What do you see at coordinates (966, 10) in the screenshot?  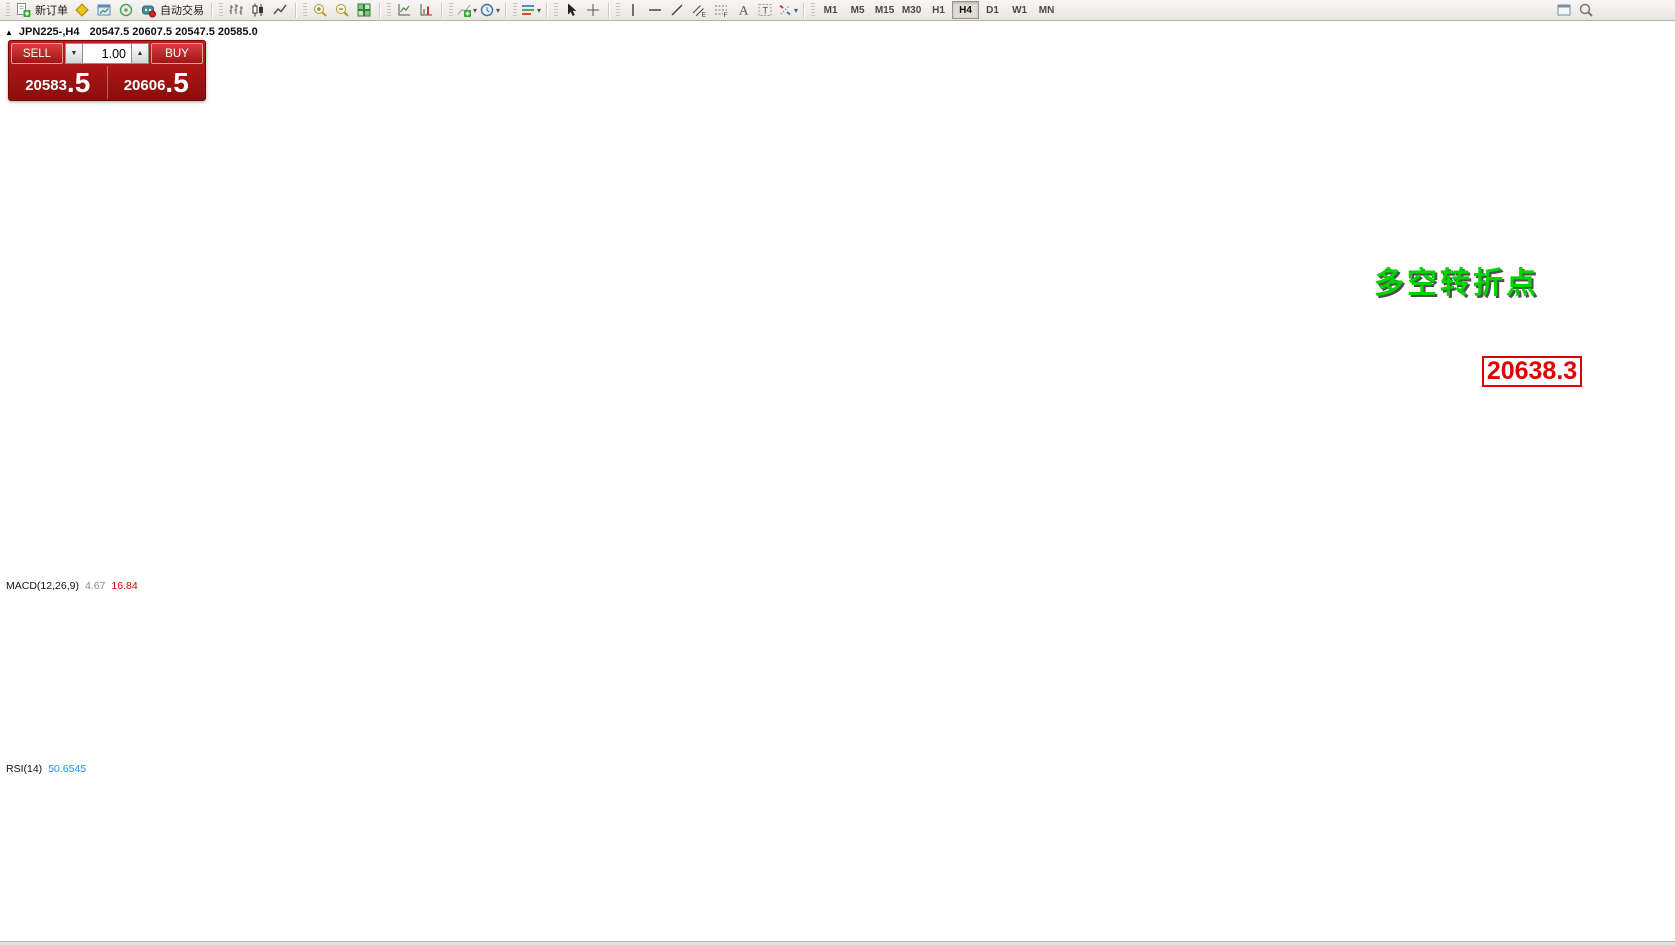 I see `timeframe-h4-button: H4` at bounding box center [966, 10].